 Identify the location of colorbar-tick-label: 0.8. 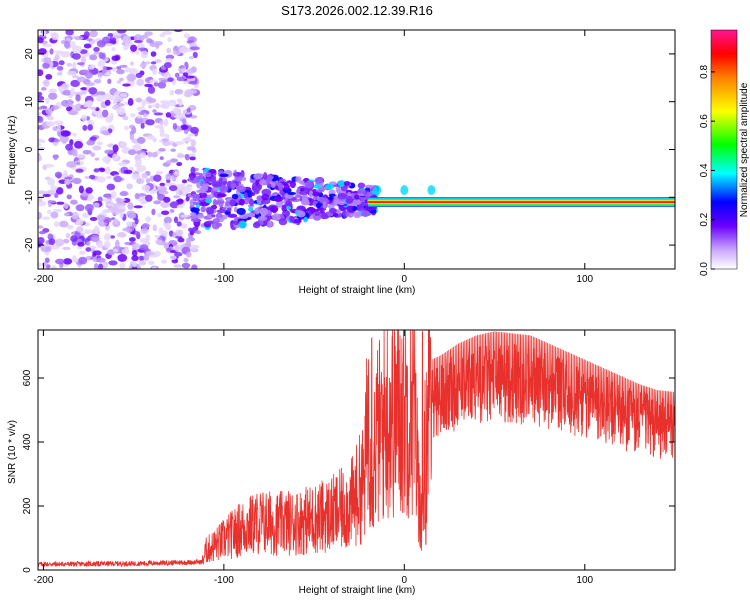
(704, 71).